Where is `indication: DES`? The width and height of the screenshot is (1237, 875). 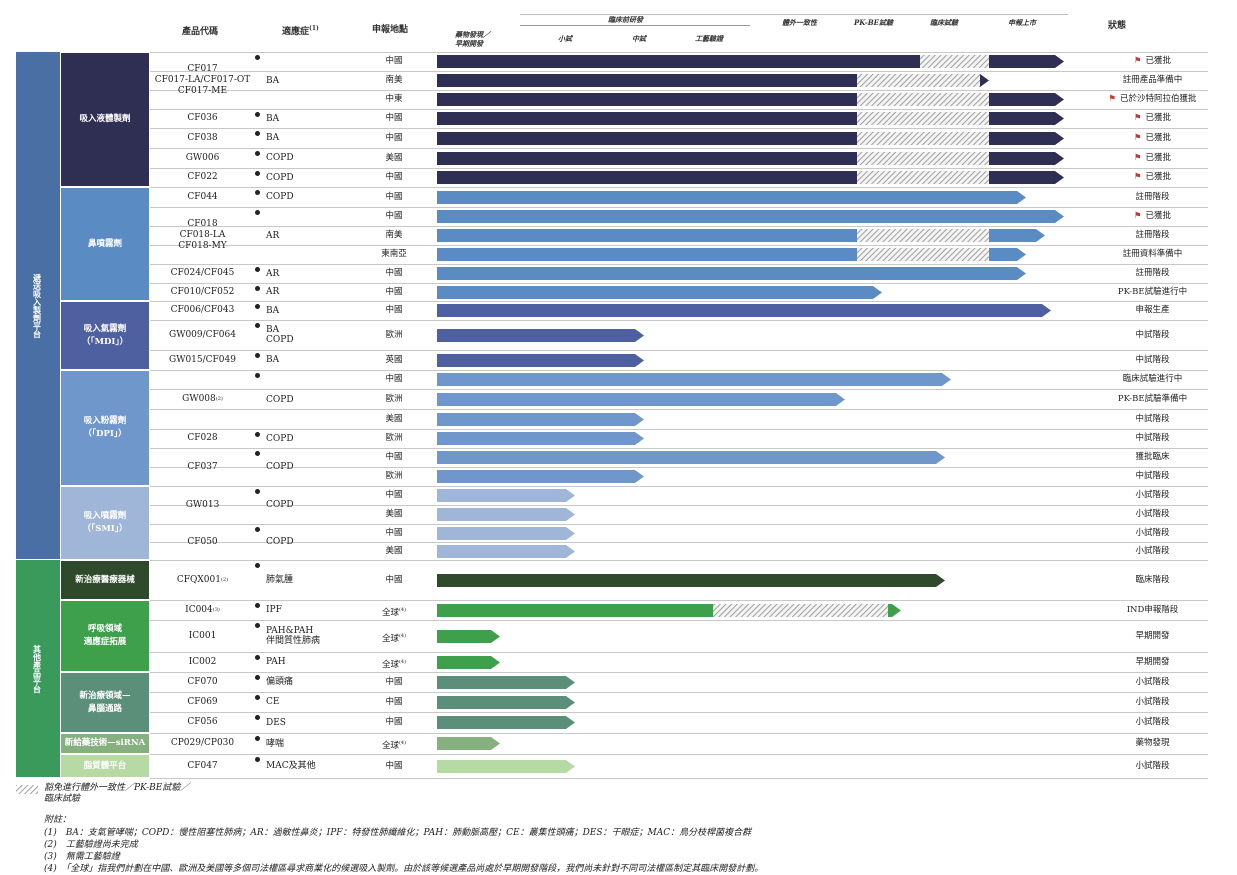 indication: DES is located at coordinates (305, 722).